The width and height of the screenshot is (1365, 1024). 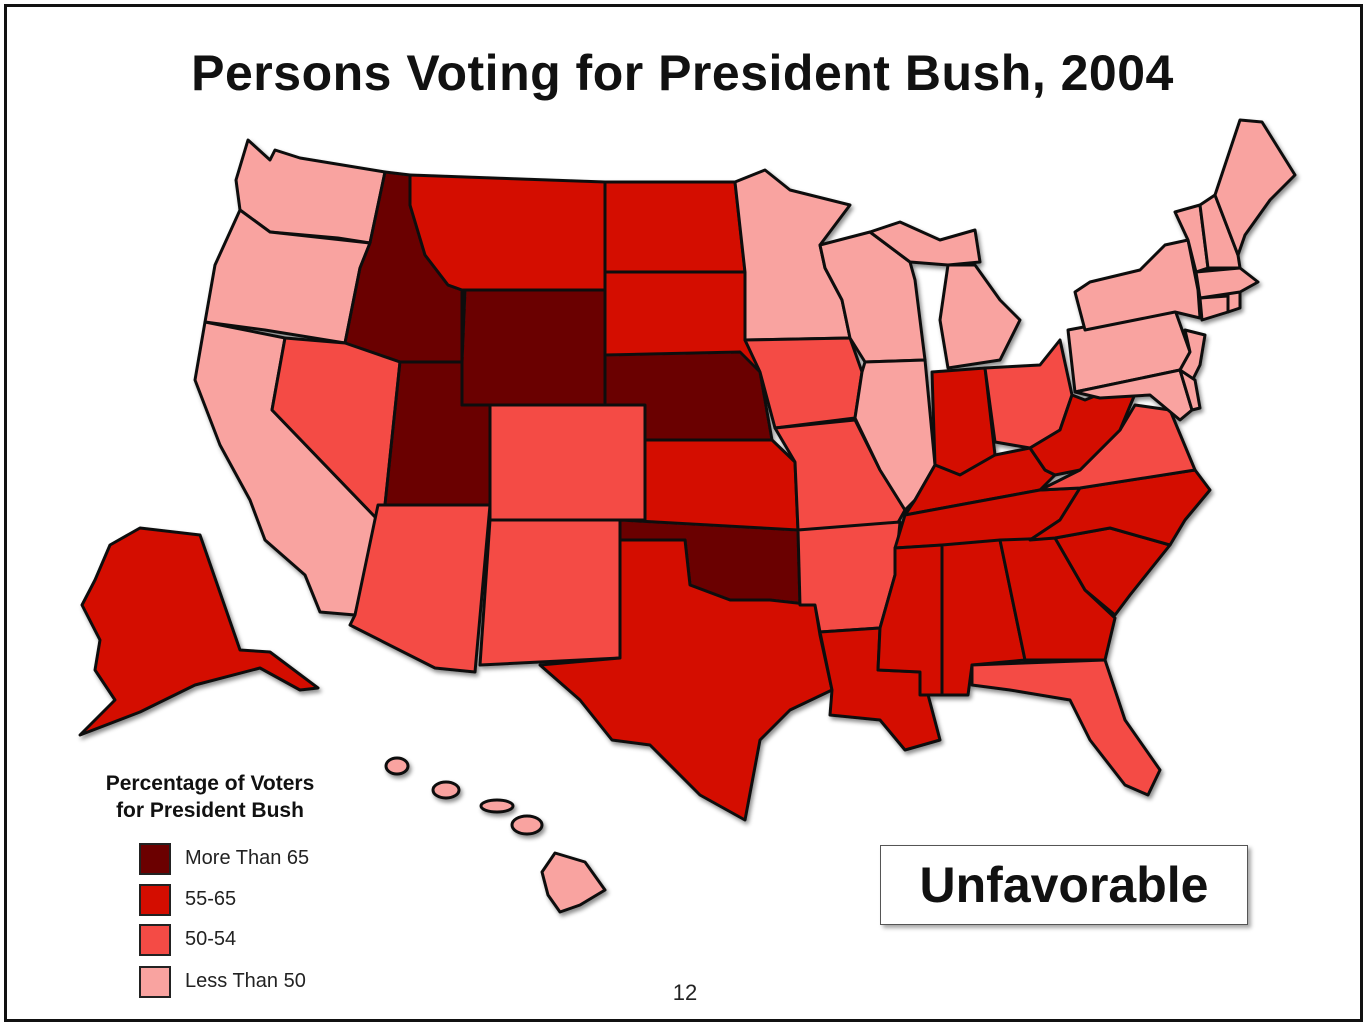 What do you see at coordinates (199, 631) in the screenshot?
I see `state-alaska` at bounding box center [199, 631].